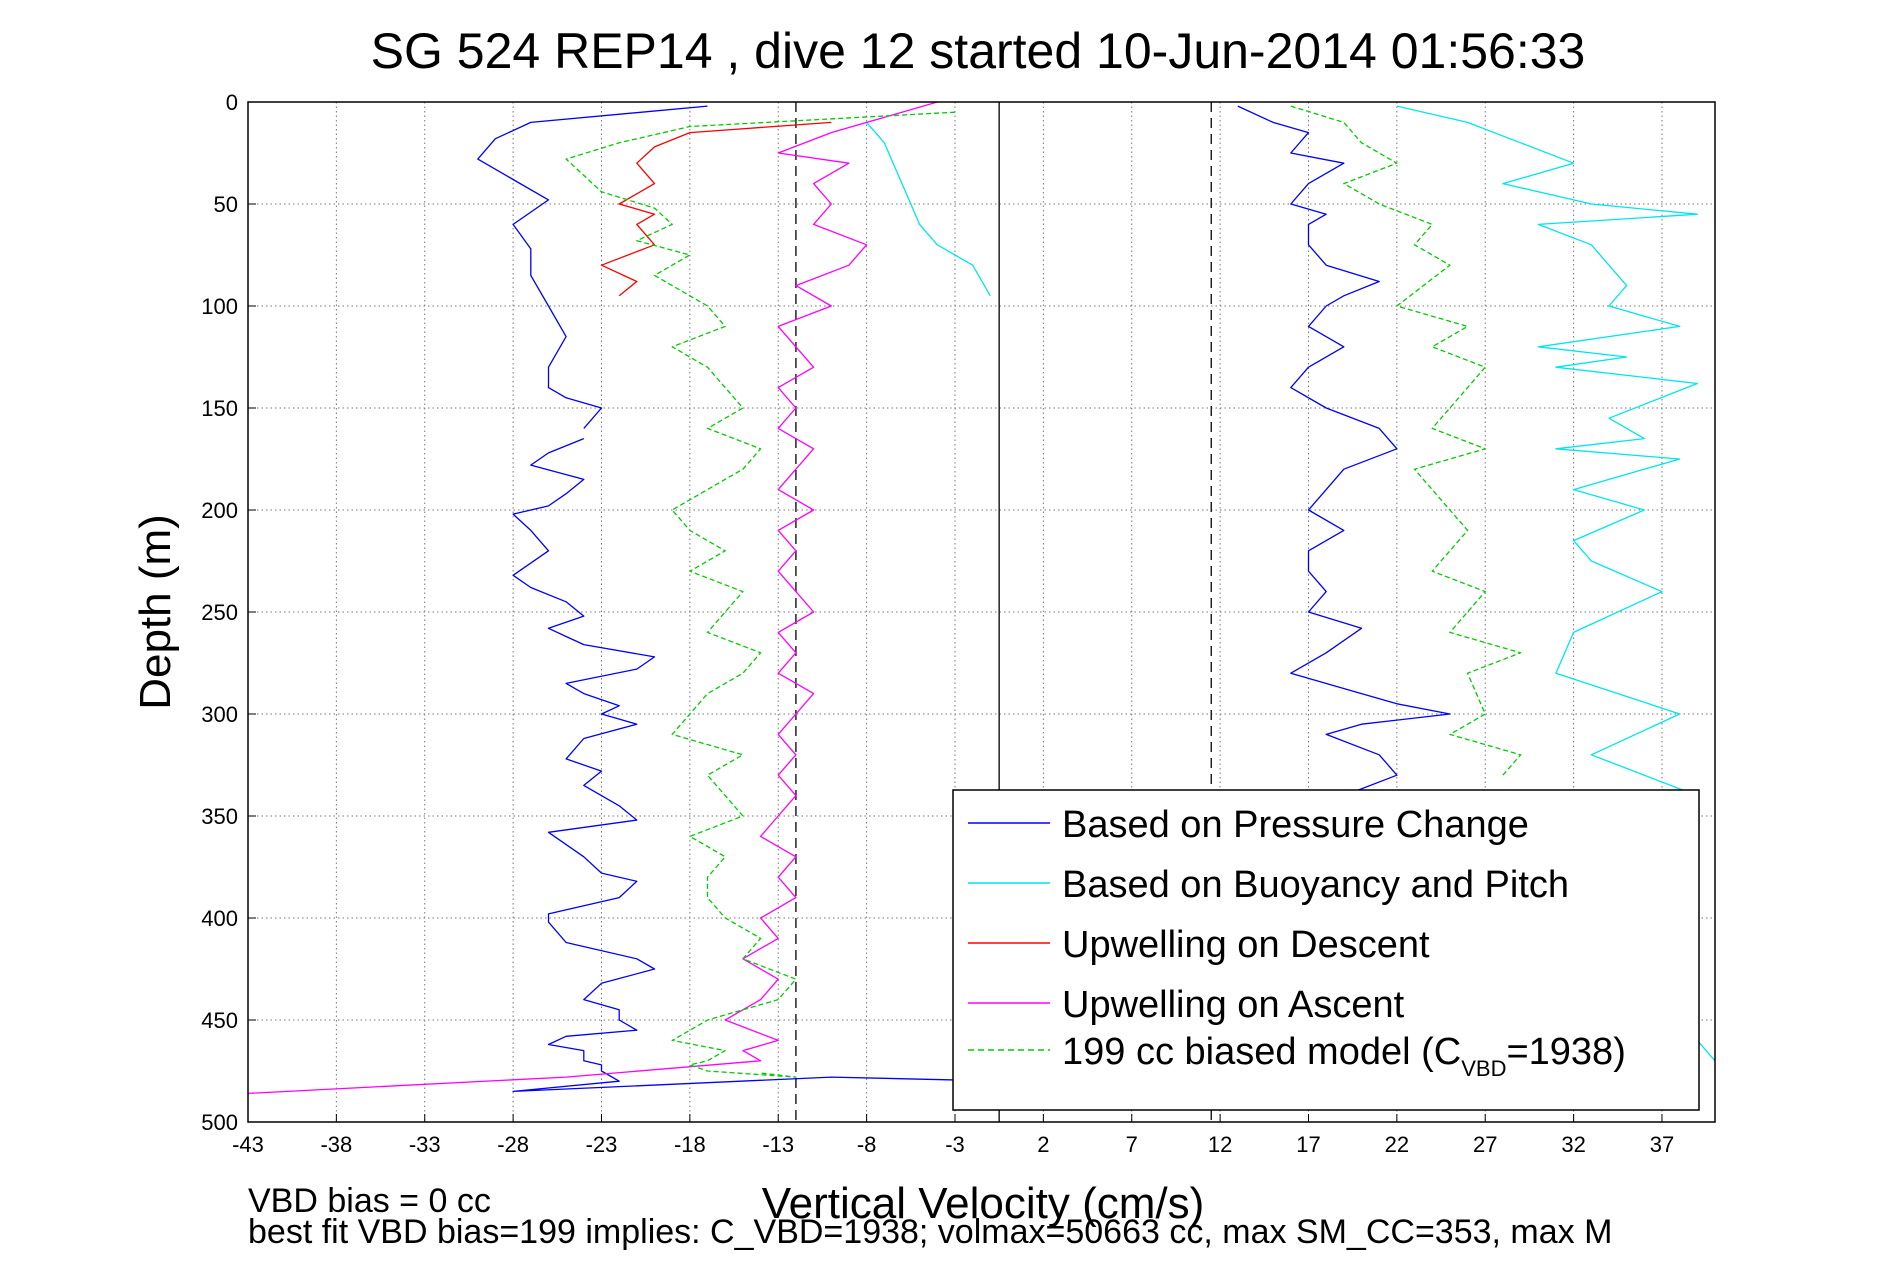 The width and height of the screenshot is (1891, 1262). What do you see at coordinates (1233, 1005) in the screenshot?
I see `legend-label: Upwelling on Ascent` at bounding box center [1233, 1005].